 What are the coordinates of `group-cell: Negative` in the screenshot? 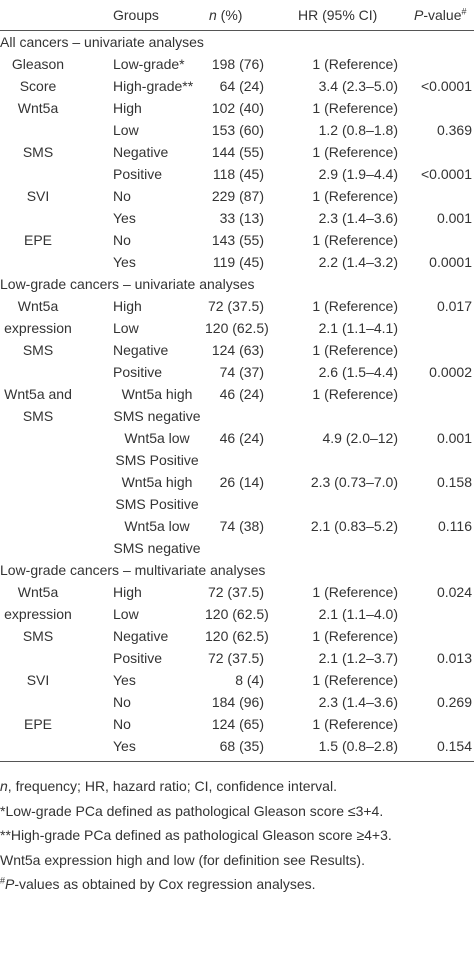 It's located at (159, 350).